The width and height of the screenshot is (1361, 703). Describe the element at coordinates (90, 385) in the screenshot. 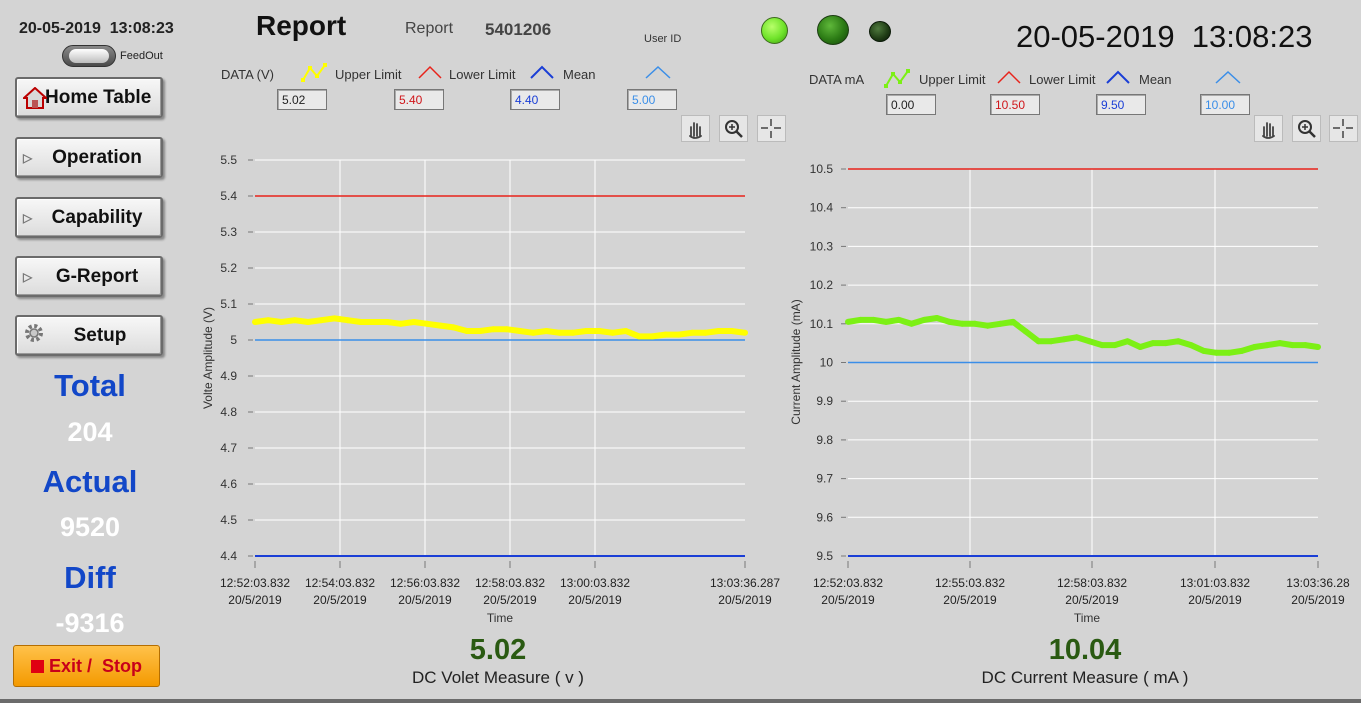

I see `total-label: Total` at that location.